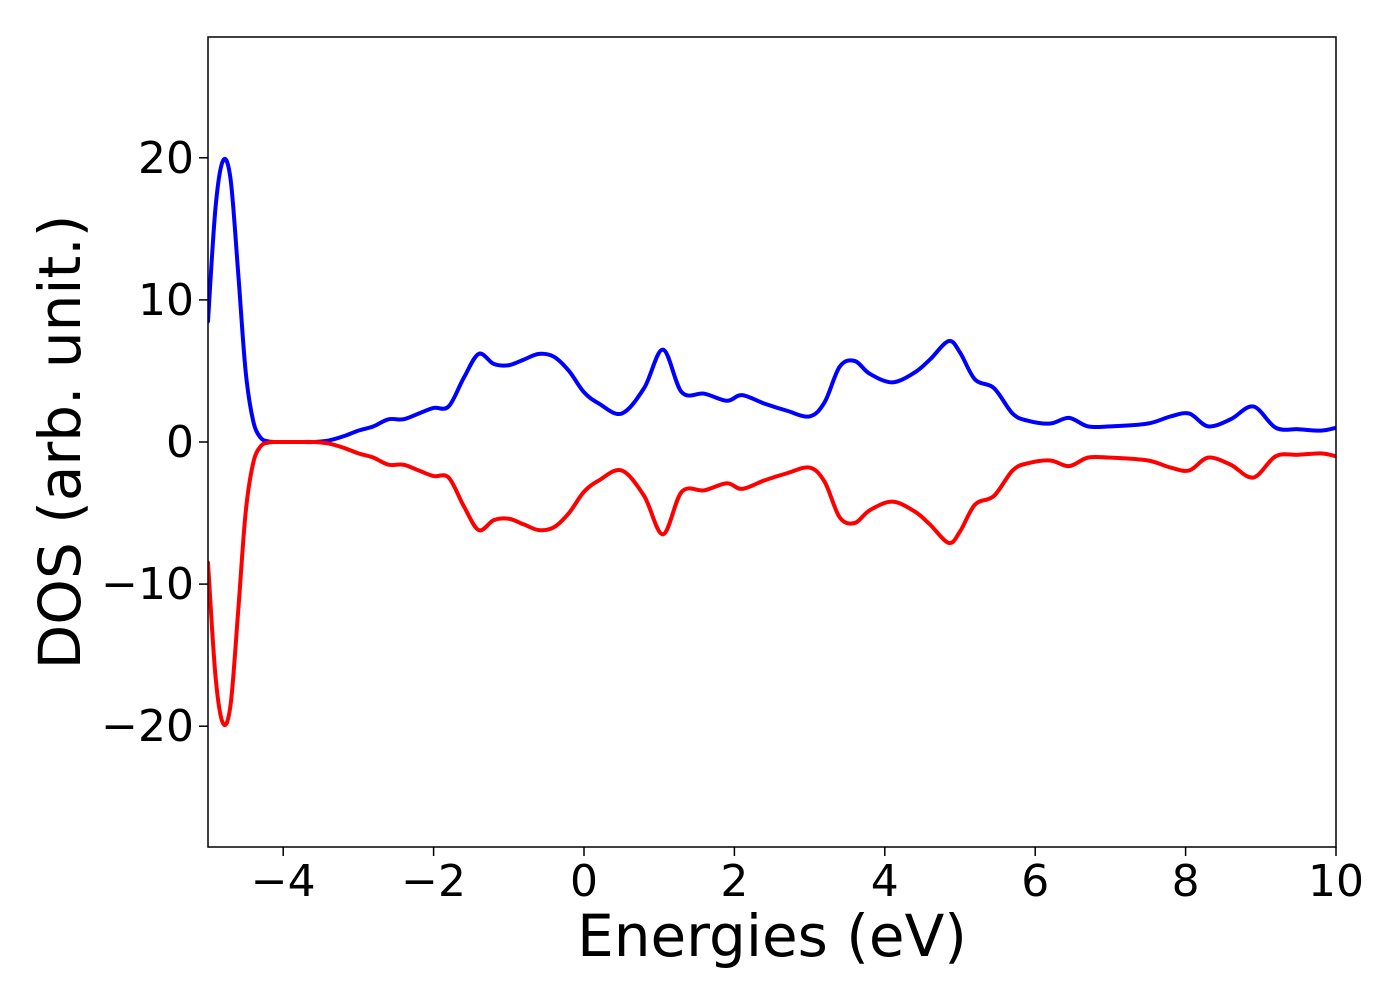 This screenshot has width=1400, height=1000. Describe the element at coordinates (584, 881) in the screenshot. I see `x-tick-label: 0` at that location.